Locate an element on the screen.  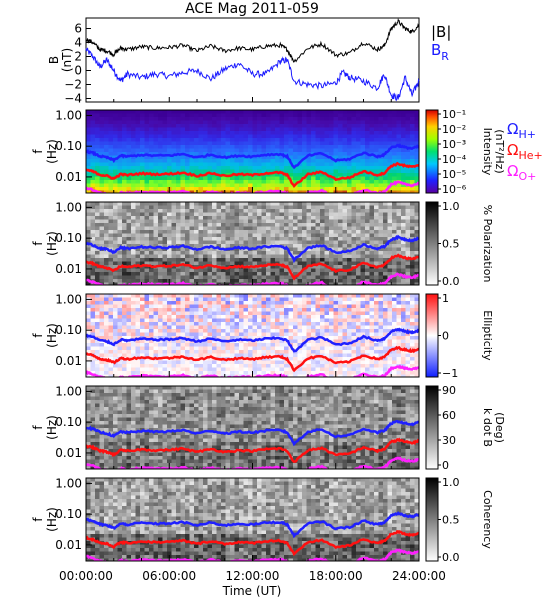
coherency-ytick-label: 0.01 is located at coordinates (68, 545).